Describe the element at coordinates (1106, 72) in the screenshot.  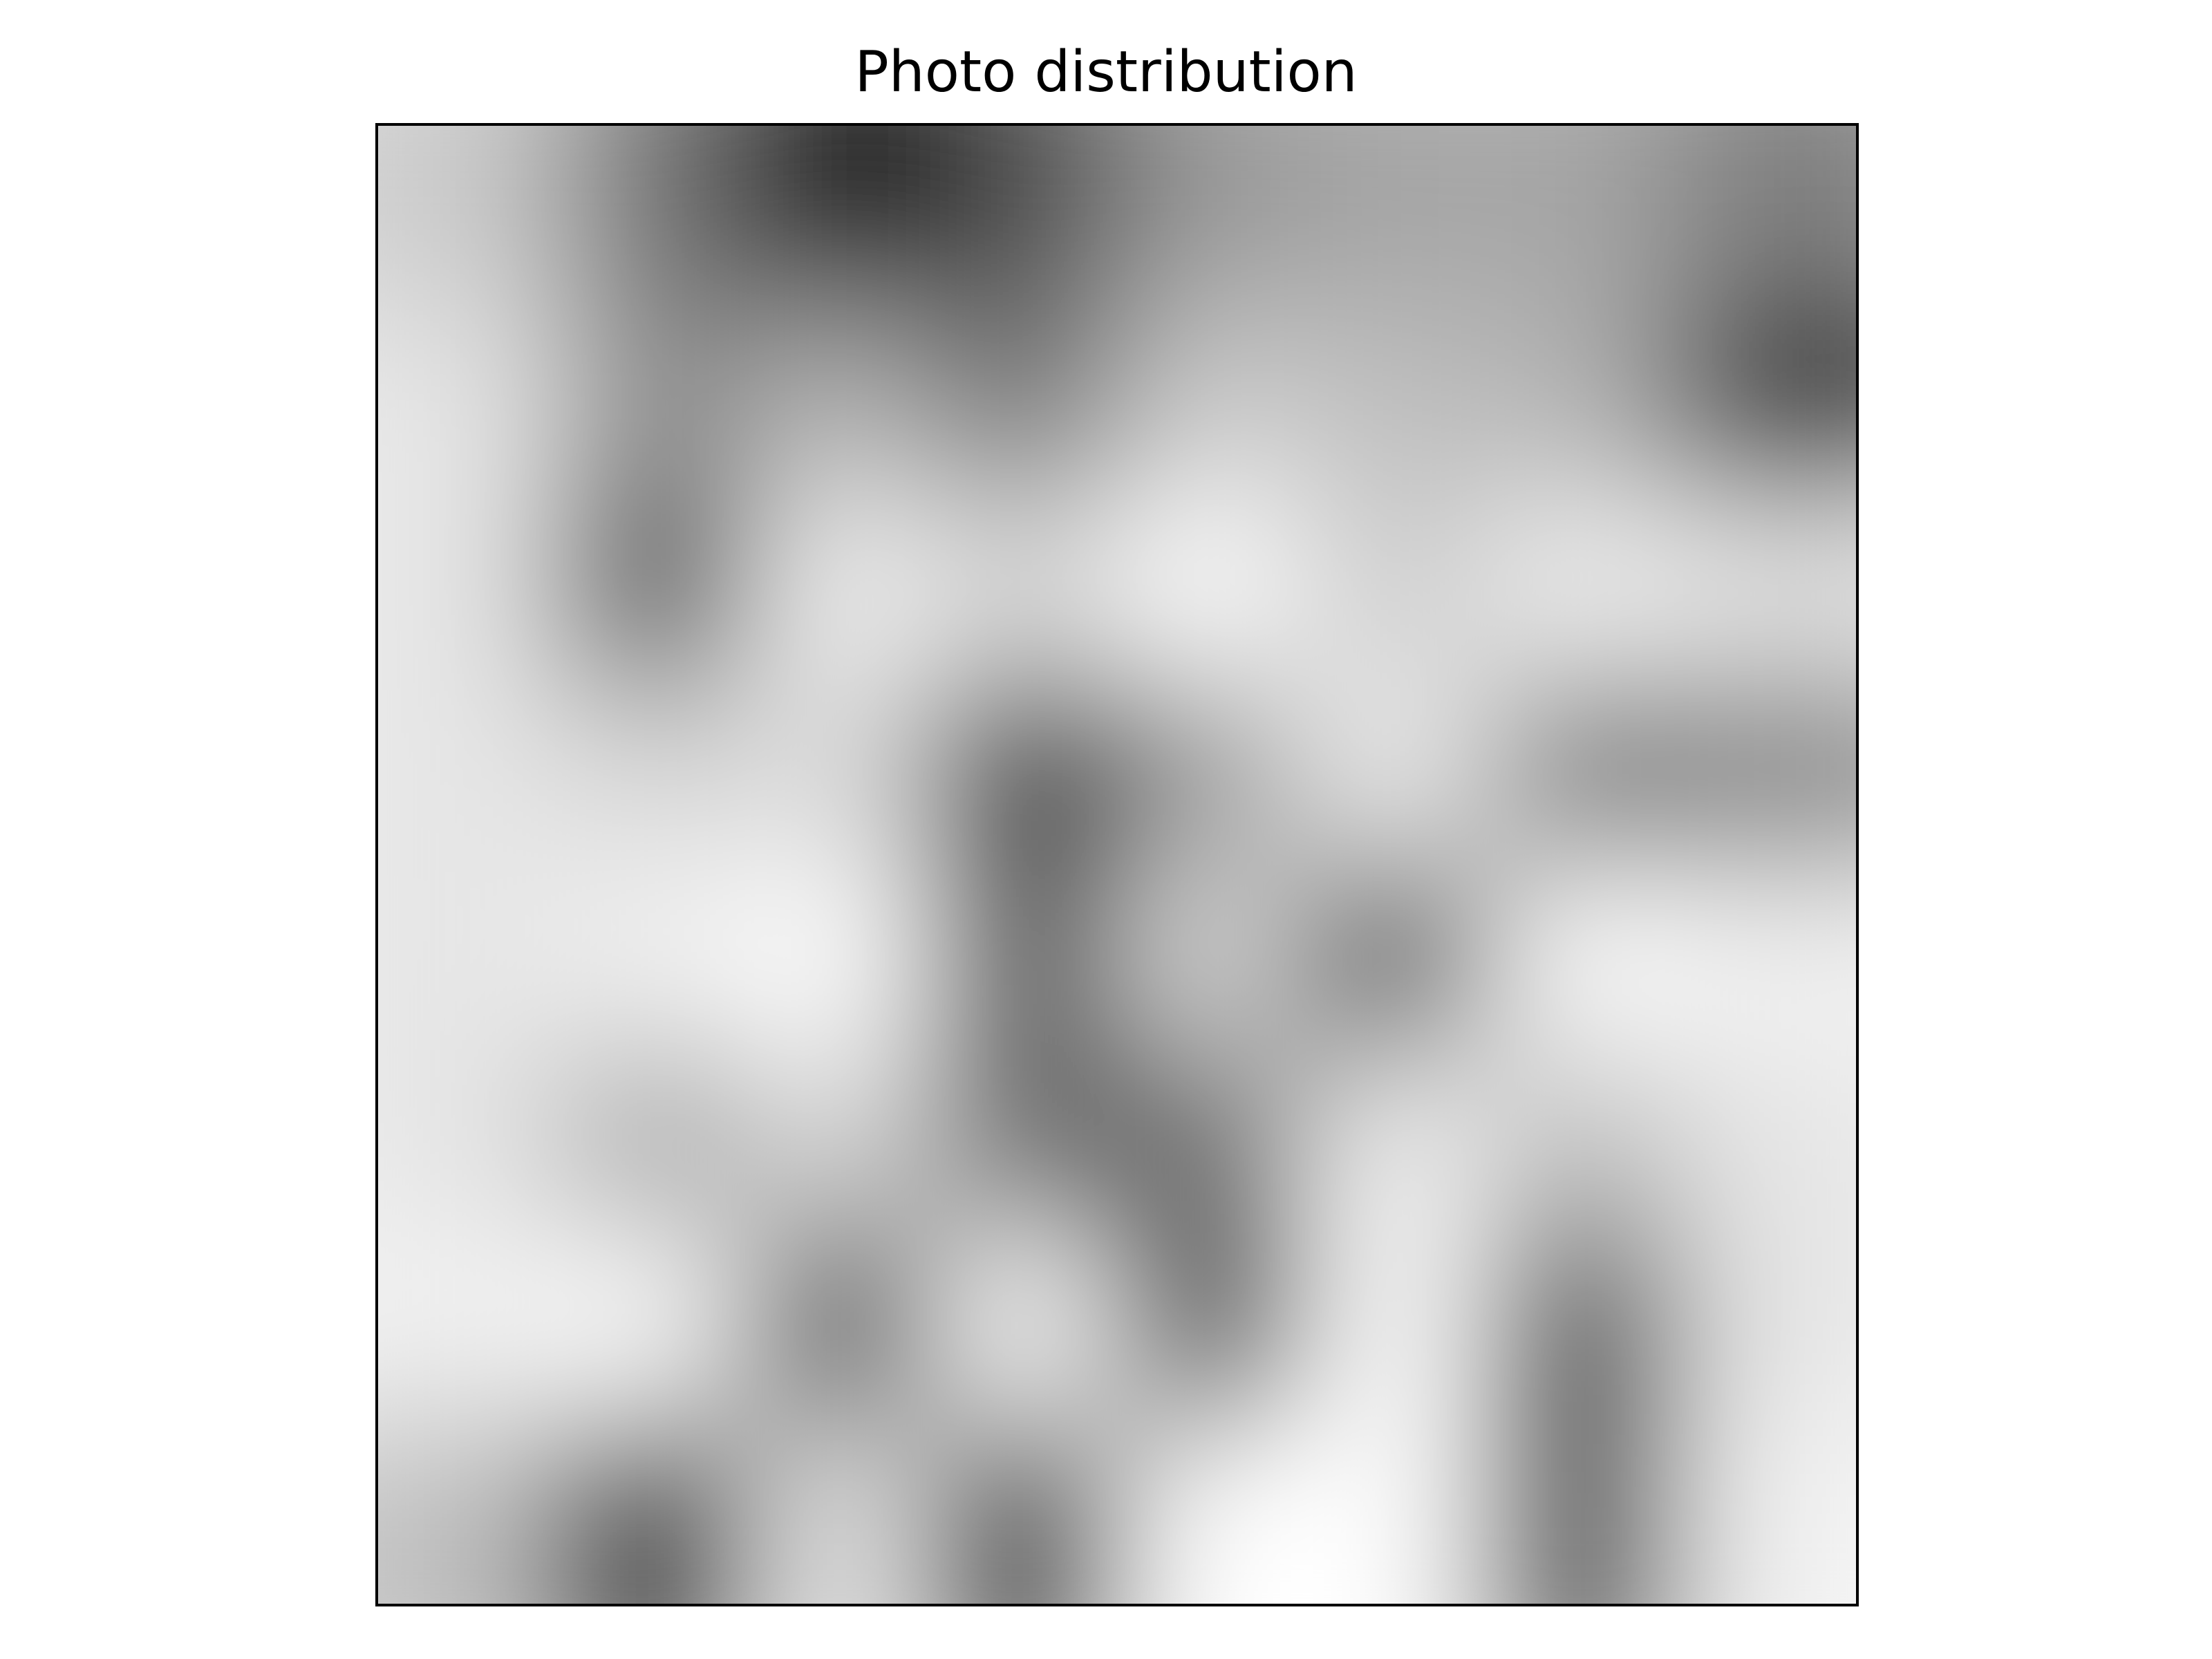
I see `chart-title: Photo distribution` at that location.